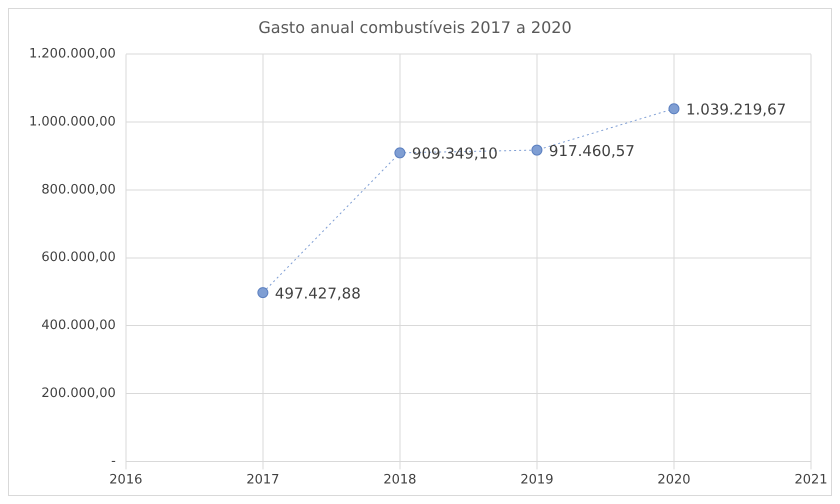  Describe the element at coordinates (78, 190) in the screenshot. I see `y-tick-label: 800.000,00` at that location.